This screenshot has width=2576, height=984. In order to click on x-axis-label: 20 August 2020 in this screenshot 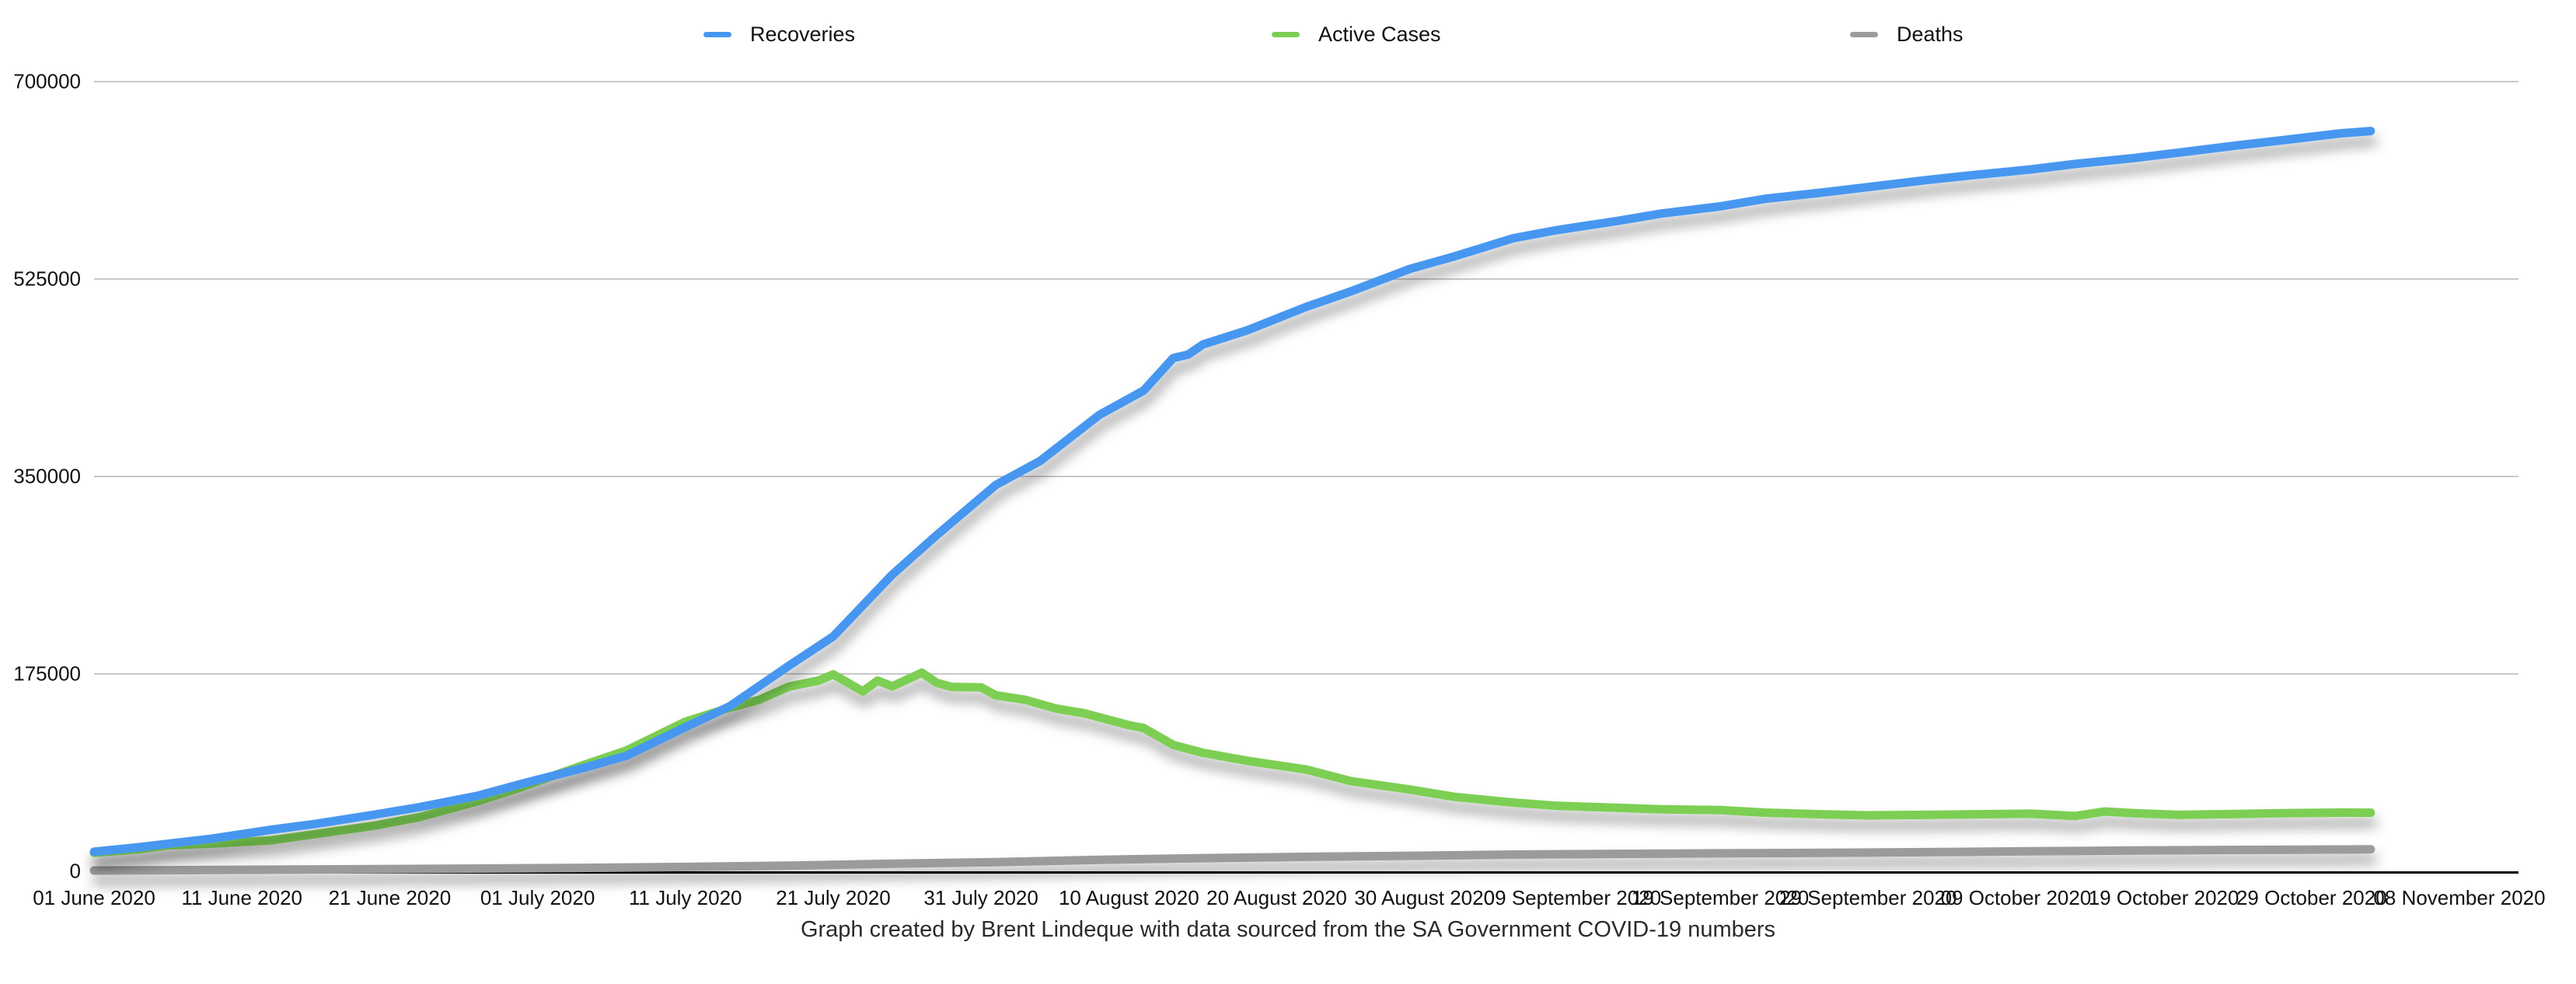, I will do `click(1277, 897)`.